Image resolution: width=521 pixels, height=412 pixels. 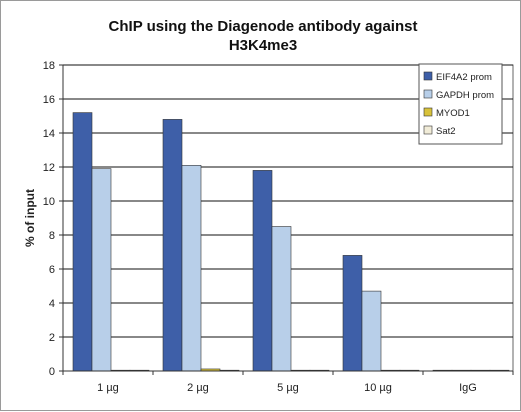 What do you see at coordinates (464, 77) in the screenshot?
I see `legend-label: EIF4A2 prom` at bounding box center [464, 77].